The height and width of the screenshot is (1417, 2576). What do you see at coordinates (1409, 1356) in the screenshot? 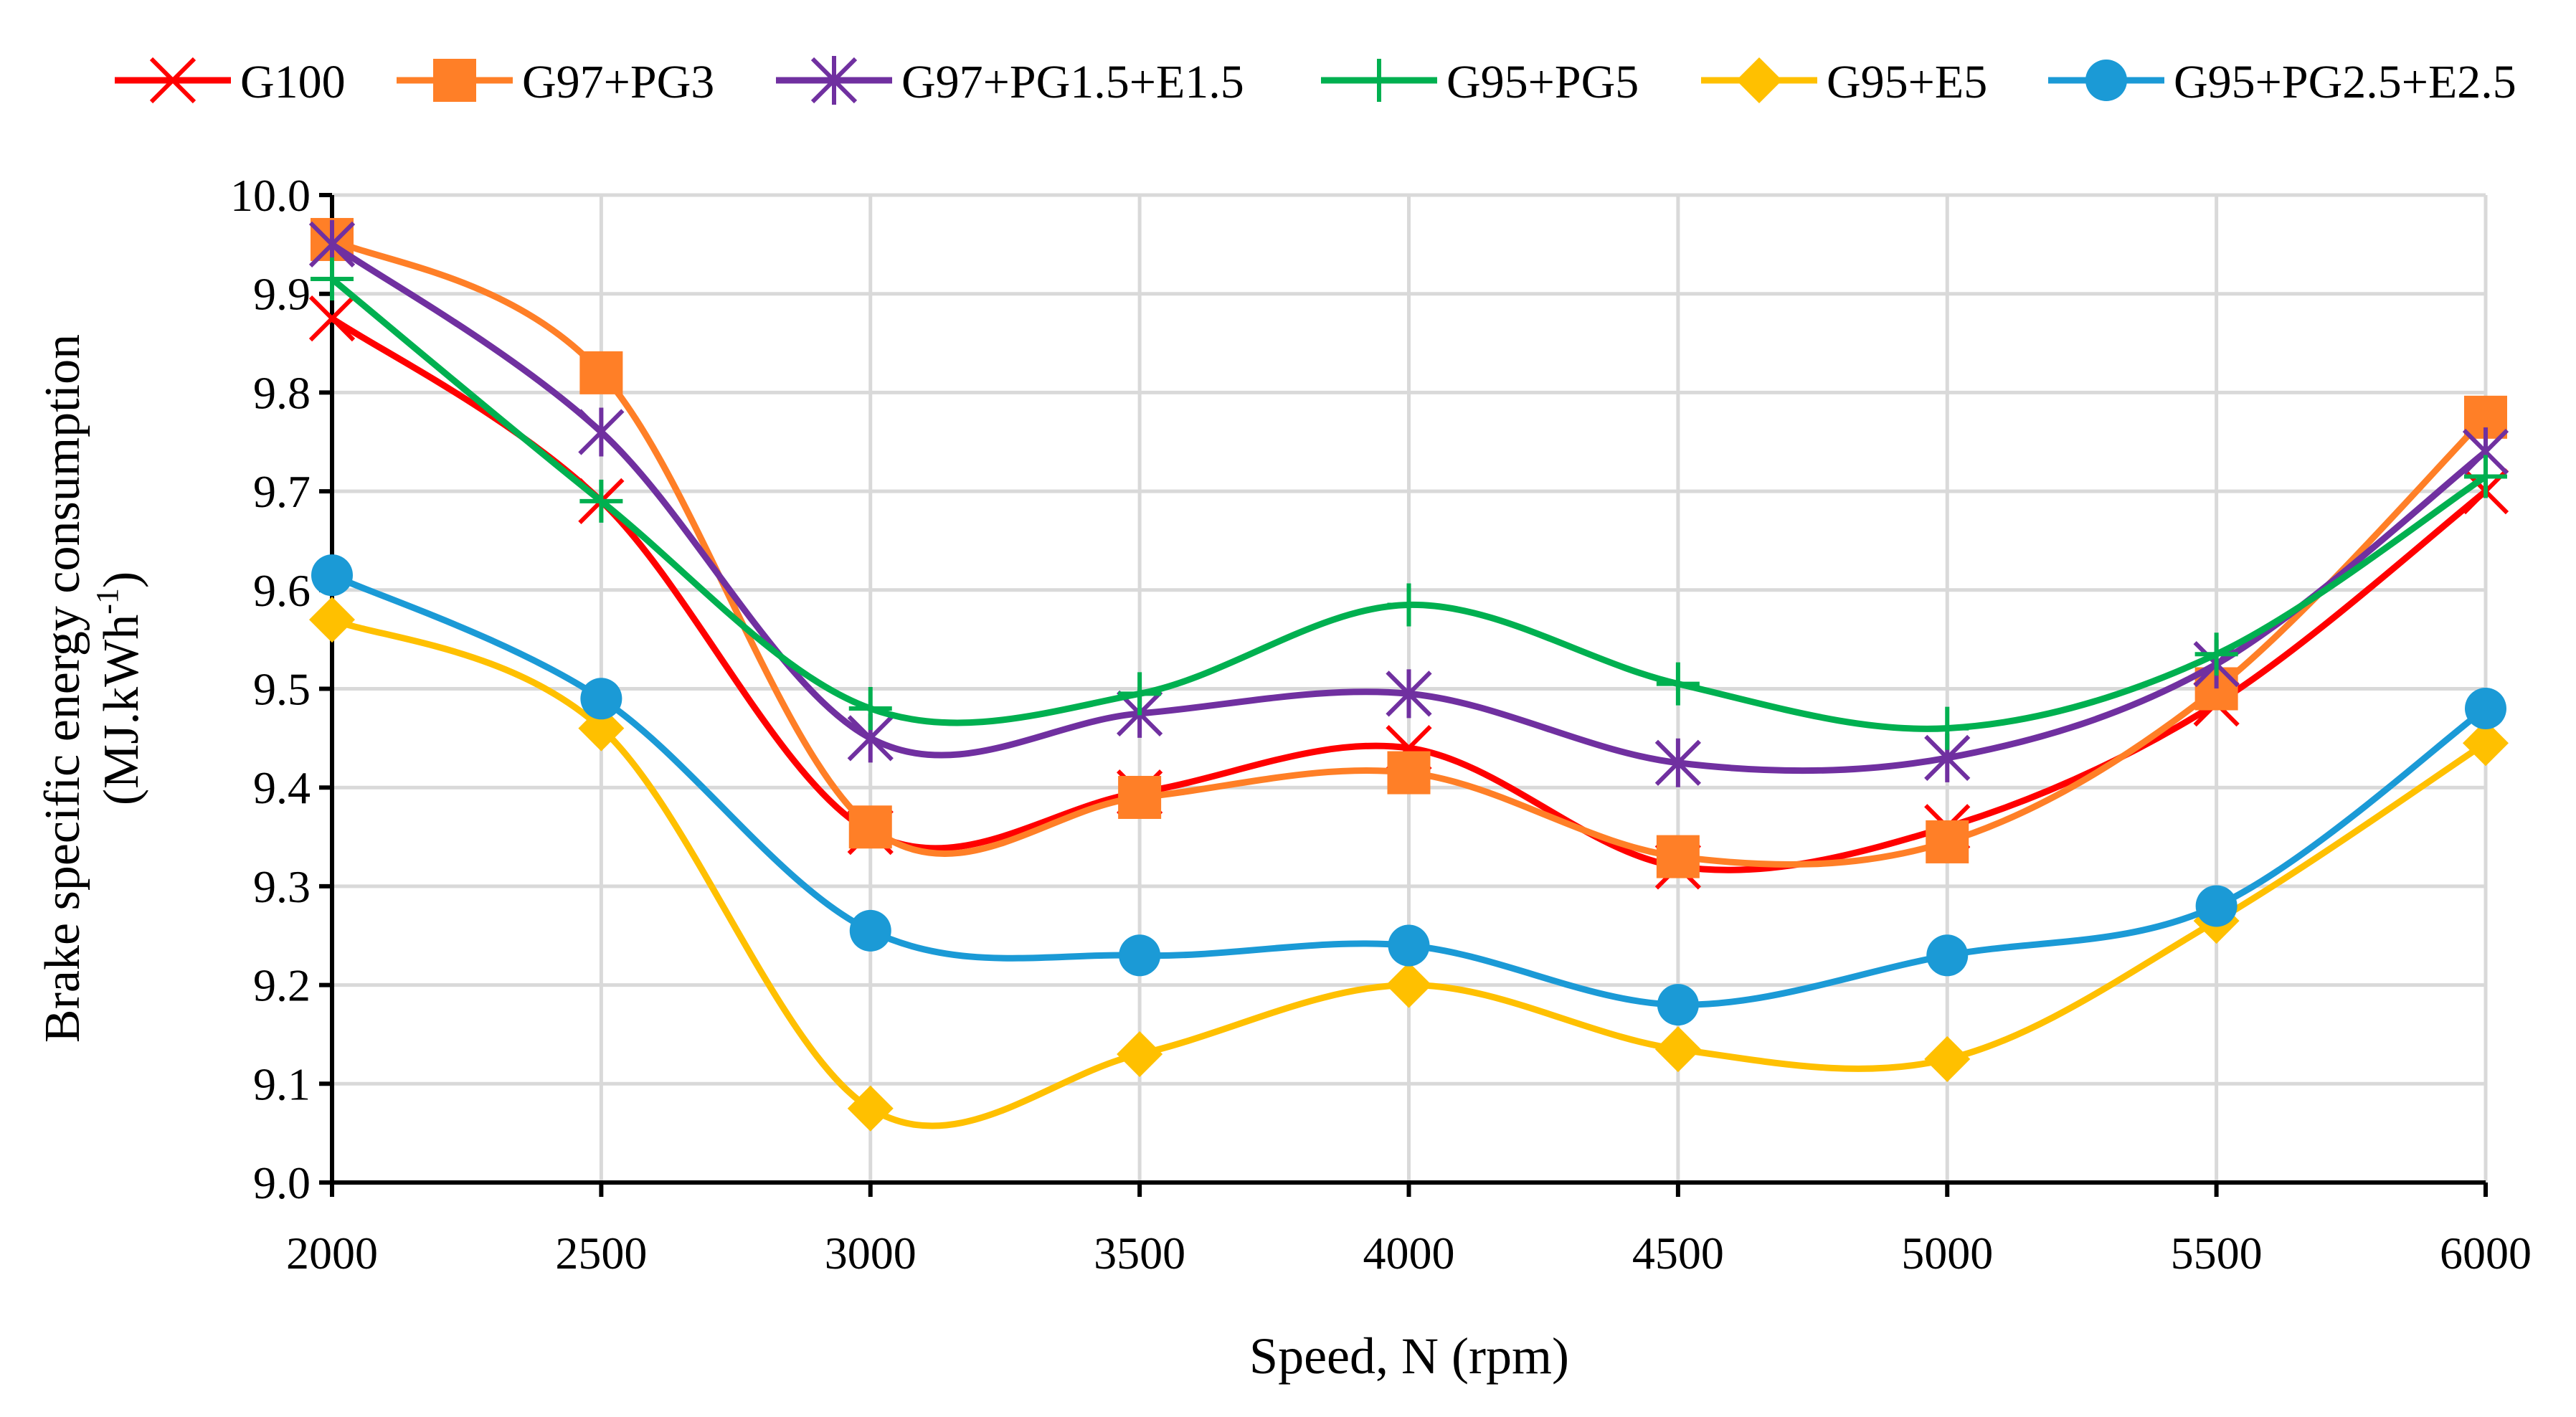
I see `x-axis-label: Speed, N (rpm)` at bounding box center [1409, 1356].